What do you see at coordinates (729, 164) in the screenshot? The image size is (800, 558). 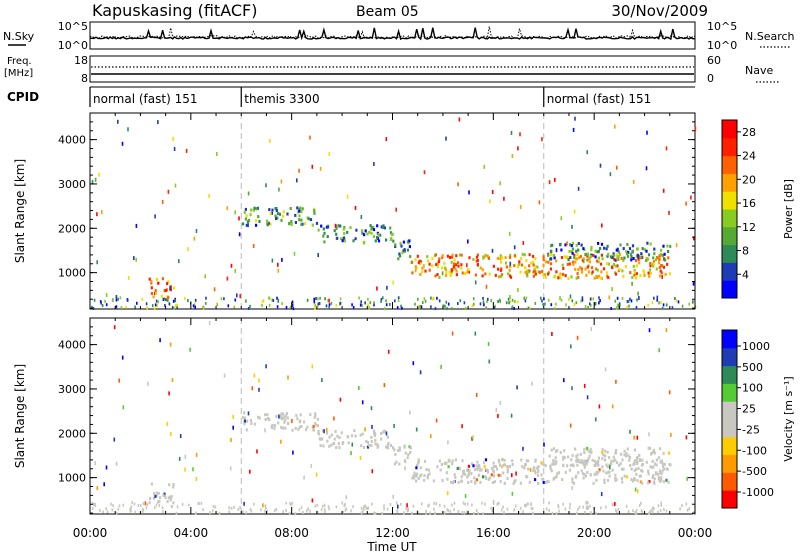 I see `colorbar-segment` at bounding box center [729, 164].